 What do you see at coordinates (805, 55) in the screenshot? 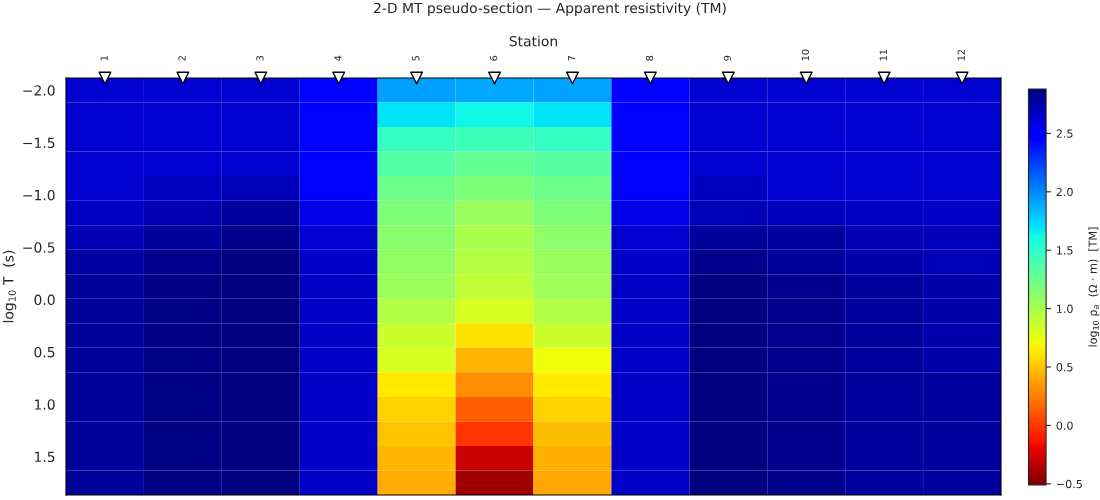
I see `x-tick-label: 10` at bounding box center [805, 55].